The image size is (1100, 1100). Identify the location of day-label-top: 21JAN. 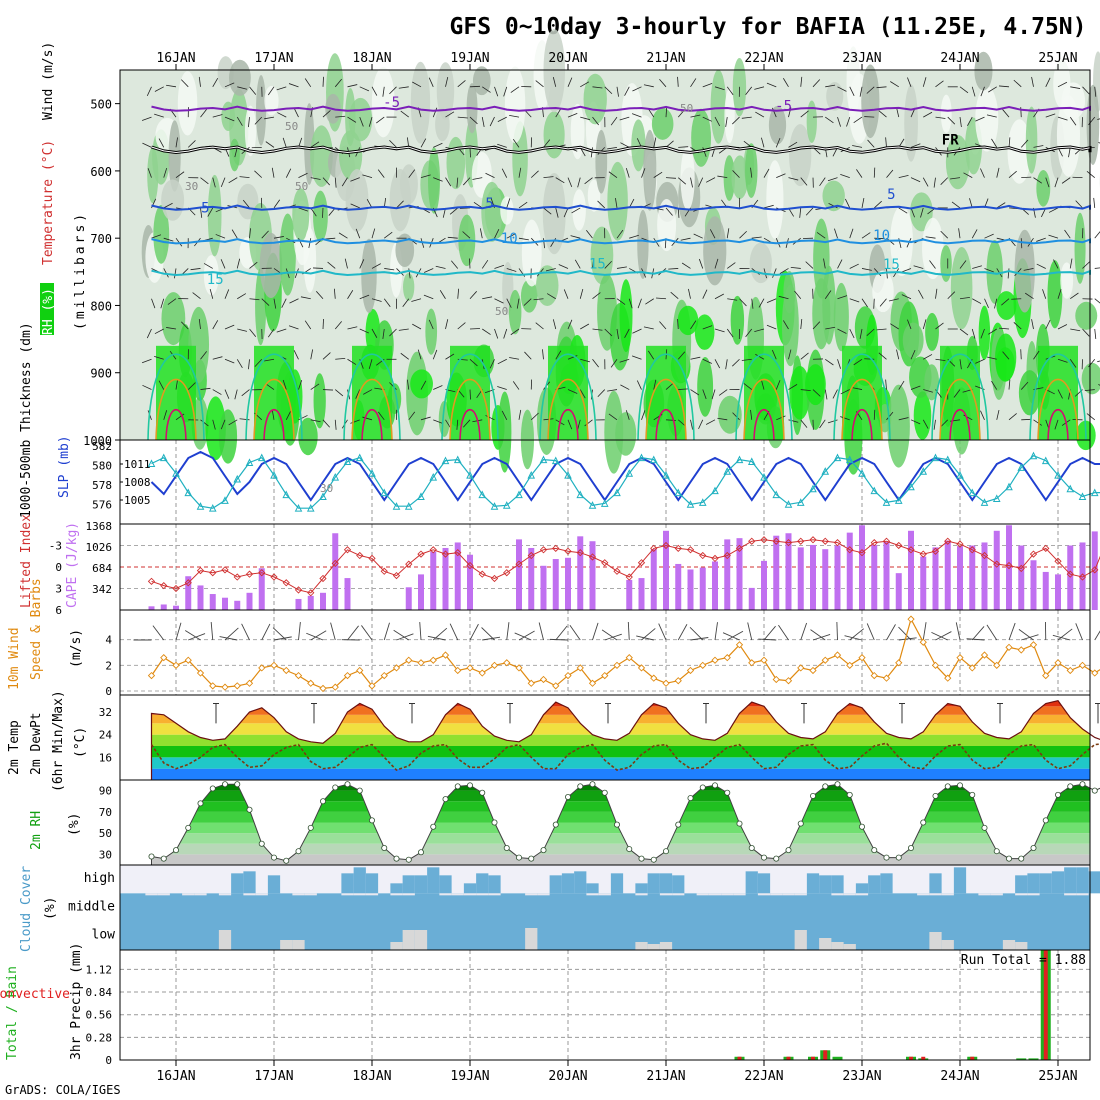
(665, 58).